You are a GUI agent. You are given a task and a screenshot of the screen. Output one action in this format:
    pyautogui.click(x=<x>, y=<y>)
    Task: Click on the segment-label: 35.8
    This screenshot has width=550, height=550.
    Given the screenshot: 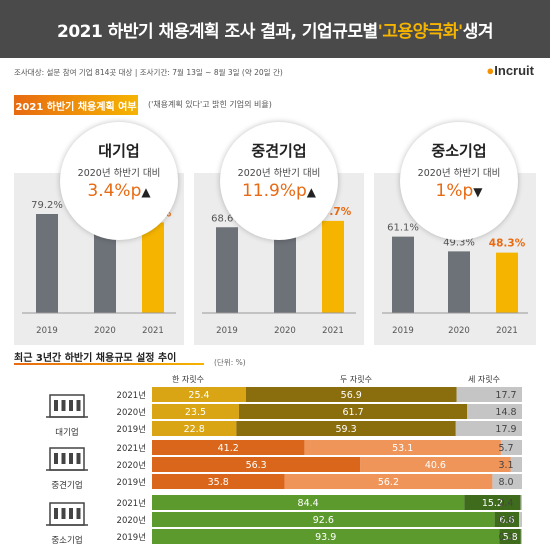 What is the action you would take?
    pyautogui.click(x=218, y=482)
    